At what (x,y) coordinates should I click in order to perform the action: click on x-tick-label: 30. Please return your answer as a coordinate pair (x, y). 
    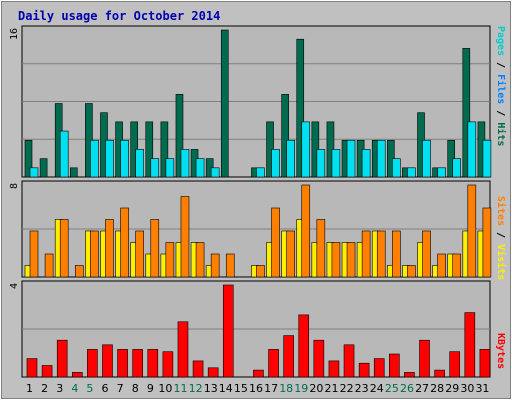
    Looking at the image, I should click on (467, 388).